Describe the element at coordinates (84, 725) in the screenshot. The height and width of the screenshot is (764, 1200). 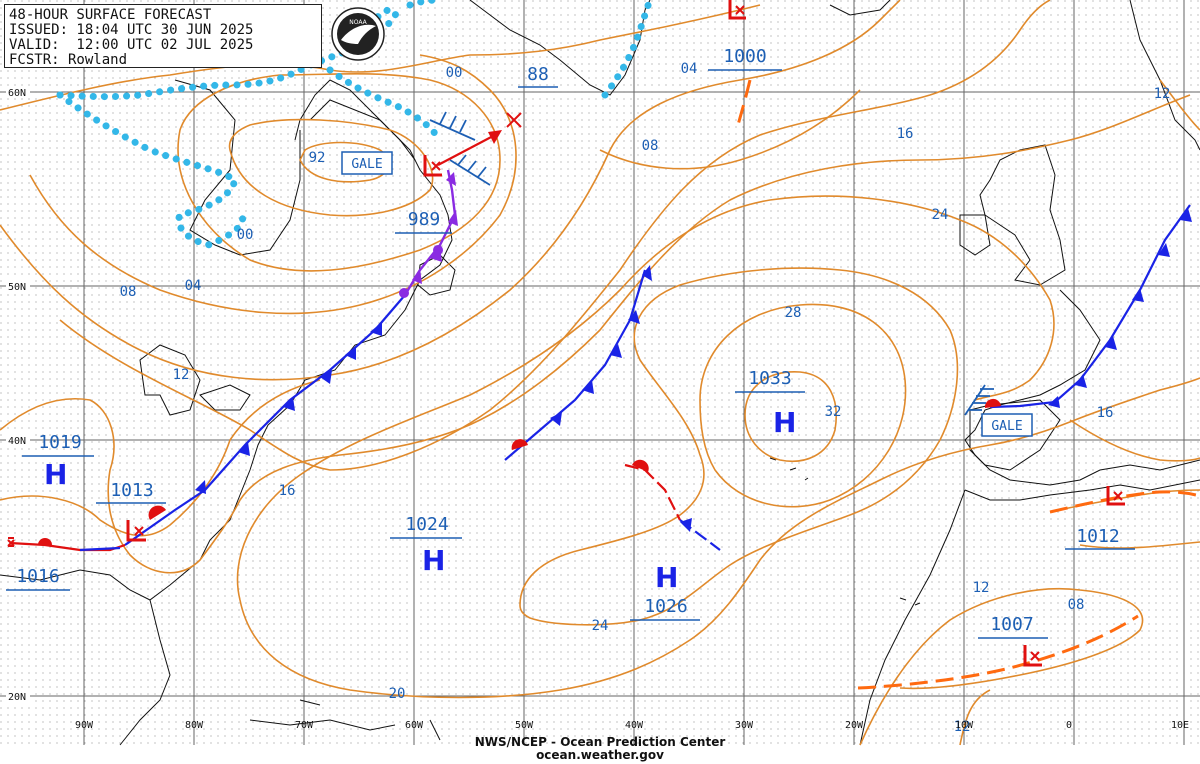
I see `svg-text: 90W` at that location.